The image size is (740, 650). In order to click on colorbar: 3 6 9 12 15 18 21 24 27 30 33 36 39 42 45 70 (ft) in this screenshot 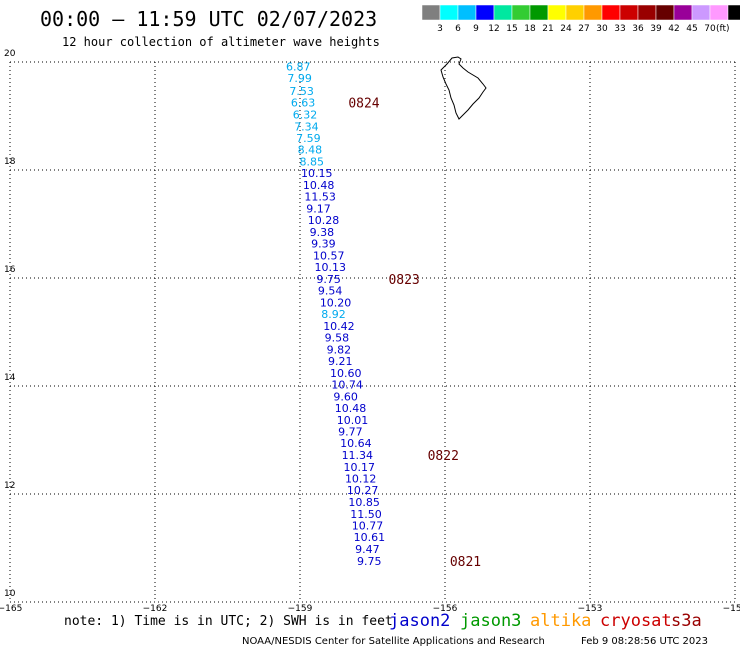, I will do `click(580, 19)`.